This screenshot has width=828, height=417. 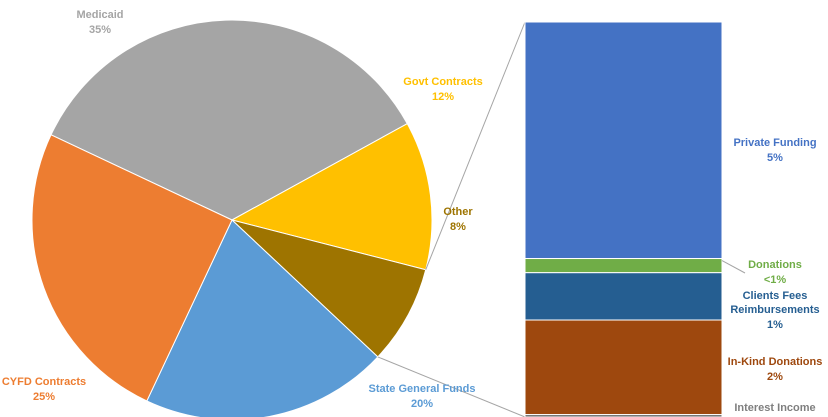 What do you see at coordinates (775, 362) in the screenshot?
I see `bar-label-in-kind-donations: In-Kind Donations` at bounding box center [775, 362].